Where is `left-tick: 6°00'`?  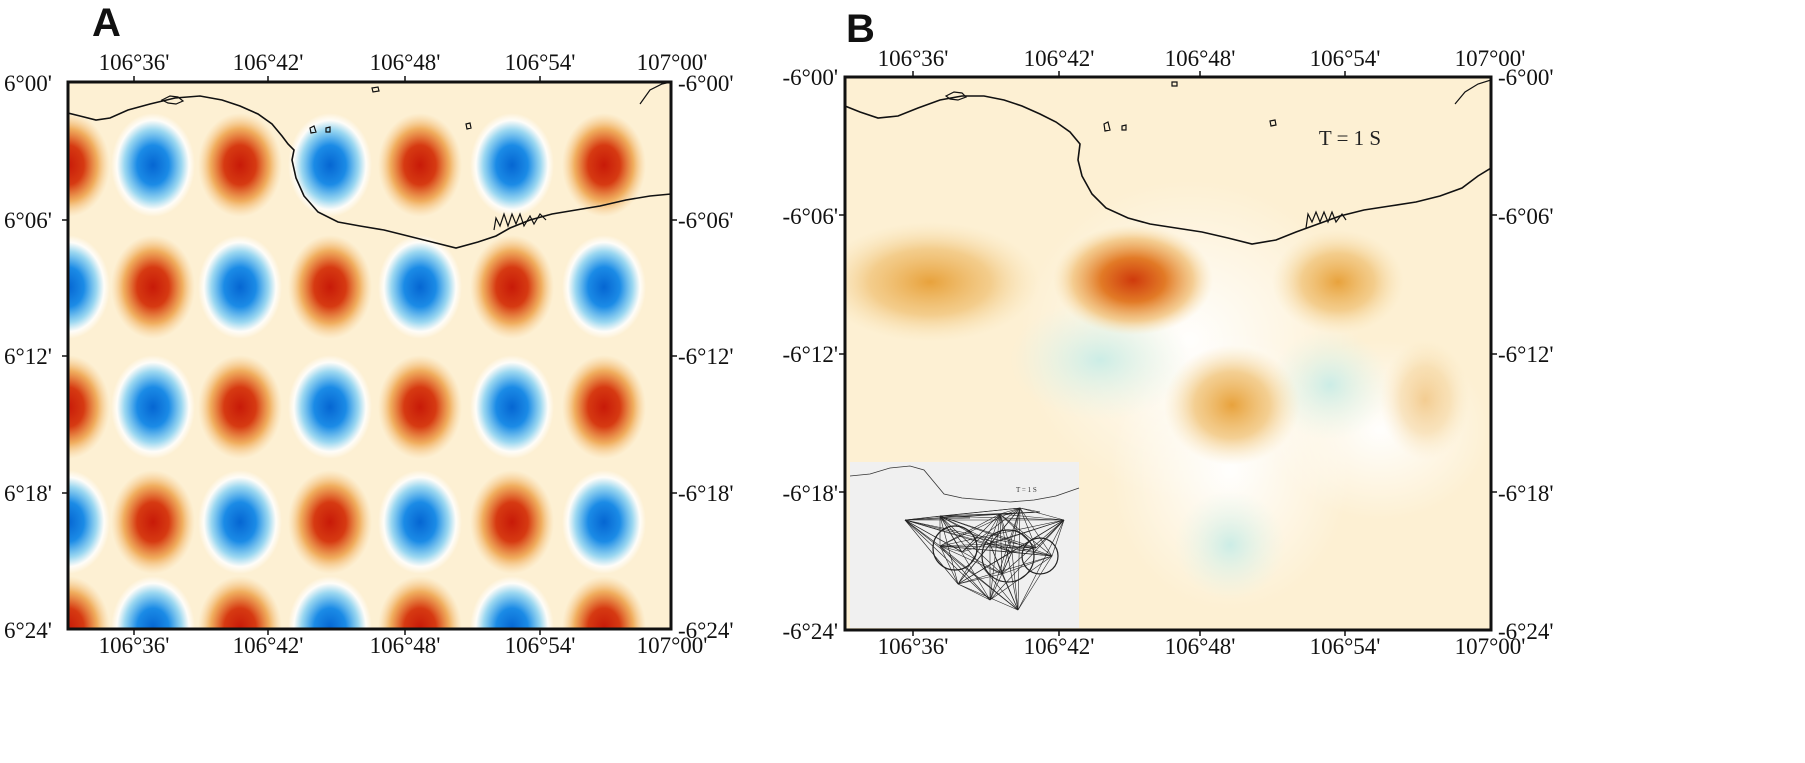
left-tick: 6°00' is located at coordinates (28, 83).